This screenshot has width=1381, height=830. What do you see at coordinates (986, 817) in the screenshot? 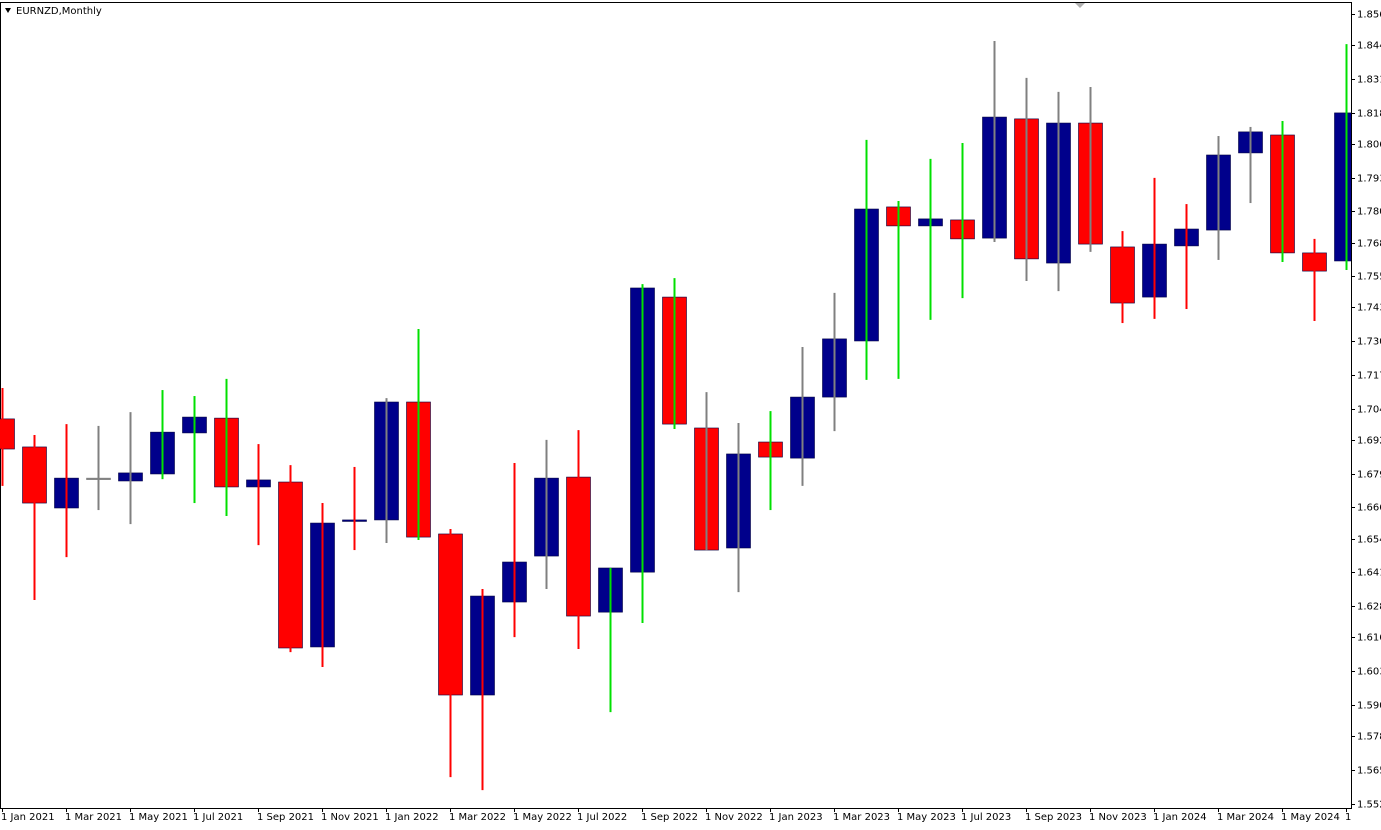
I see `x-tick-label: 1 Jul 2023` at bounding box center [986, 817].